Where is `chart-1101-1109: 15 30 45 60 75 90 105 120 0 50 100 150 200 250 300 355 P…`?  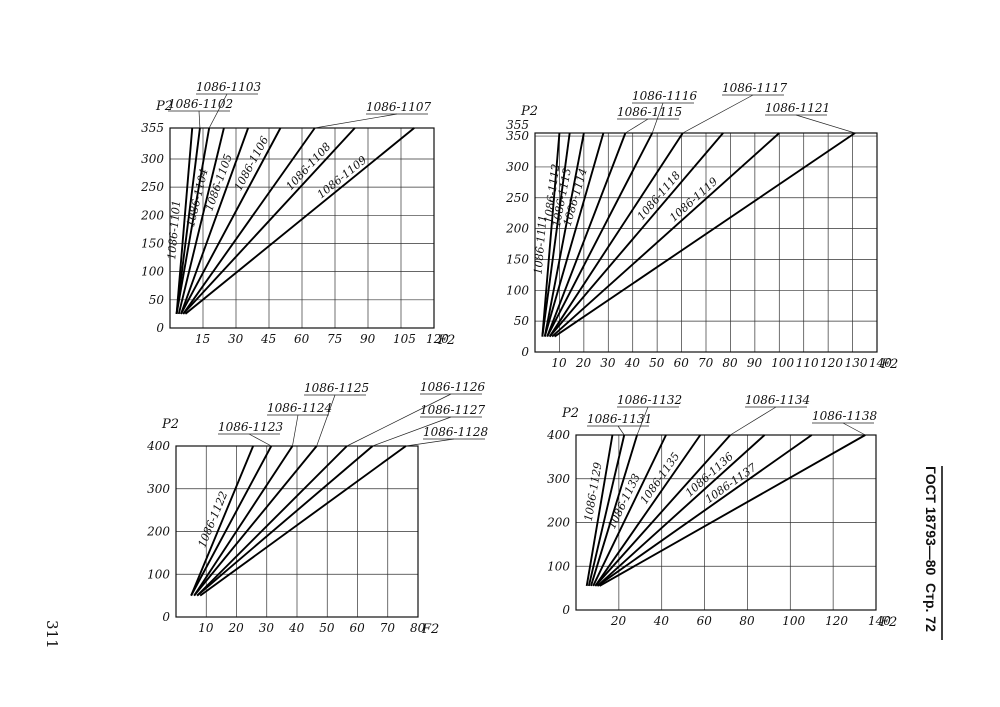
chart-1101-1109: 15 30 45 60 75 90 105 120 0 50 100 150 200 250 300 355 P… is located at coordinates (297, 214).